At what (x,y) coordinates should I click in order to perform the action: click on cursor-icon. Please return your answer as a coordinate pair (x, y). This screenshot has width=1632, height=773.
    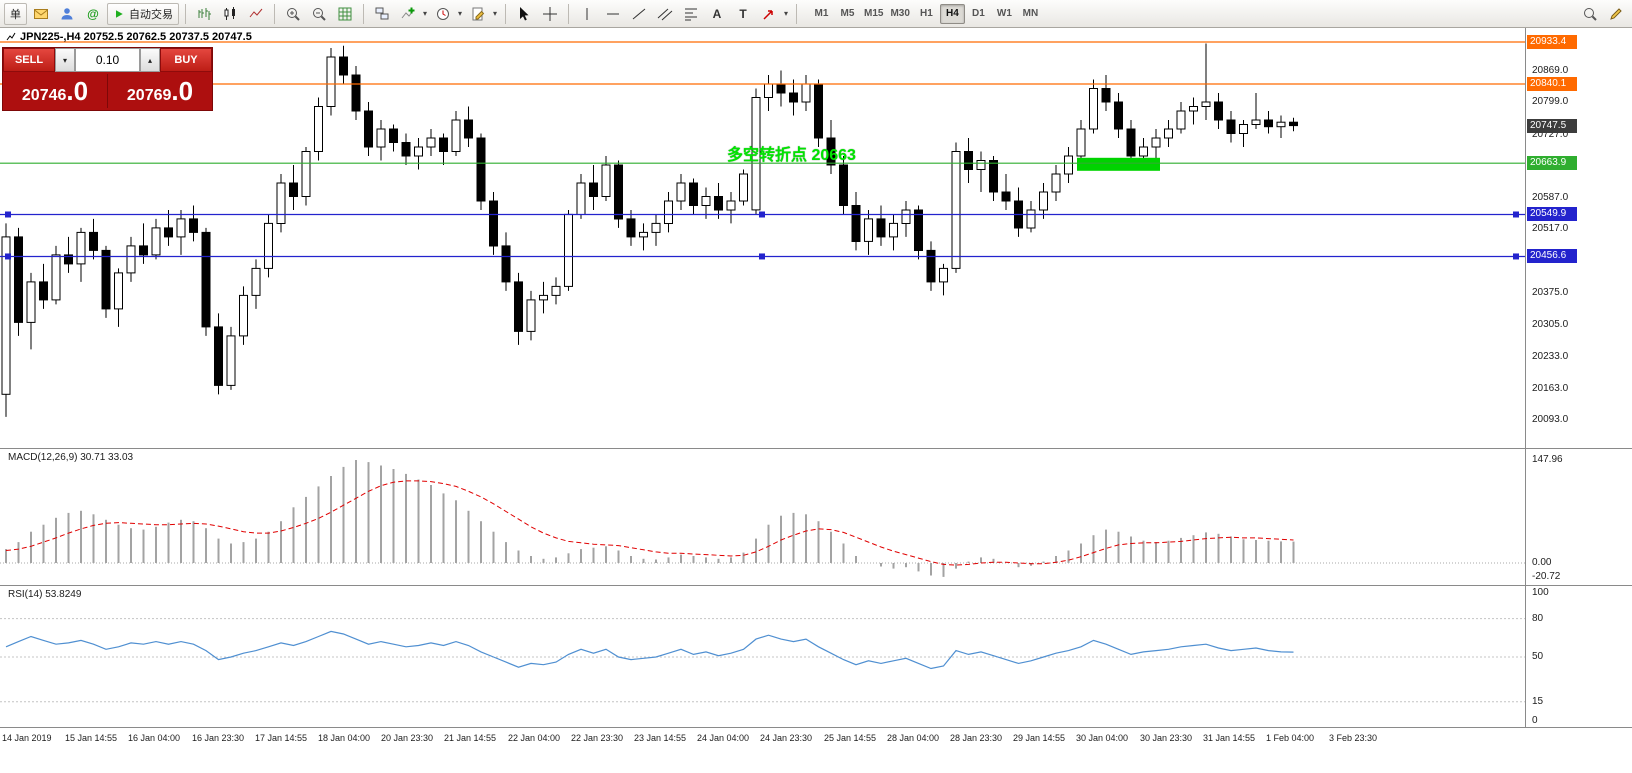
    Looking at the image, I should click on (524, 14).